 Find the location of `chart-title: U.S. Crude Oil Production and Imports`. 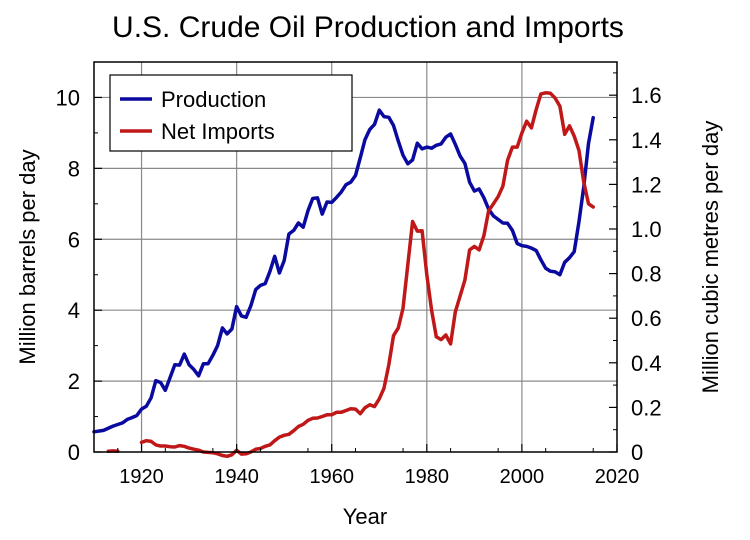

chart-title: U.S. Crude Oil Production and Imports is located at coordinates (368, 27).